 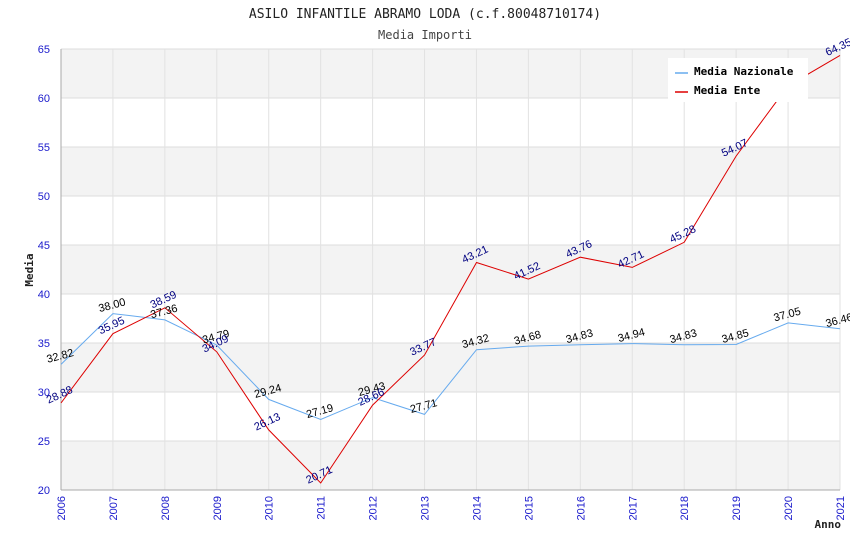 What do you see at coordinates (44, 148) in the screenshot?
I see `y-tick-label: 55` at bounding box center [44, 148].